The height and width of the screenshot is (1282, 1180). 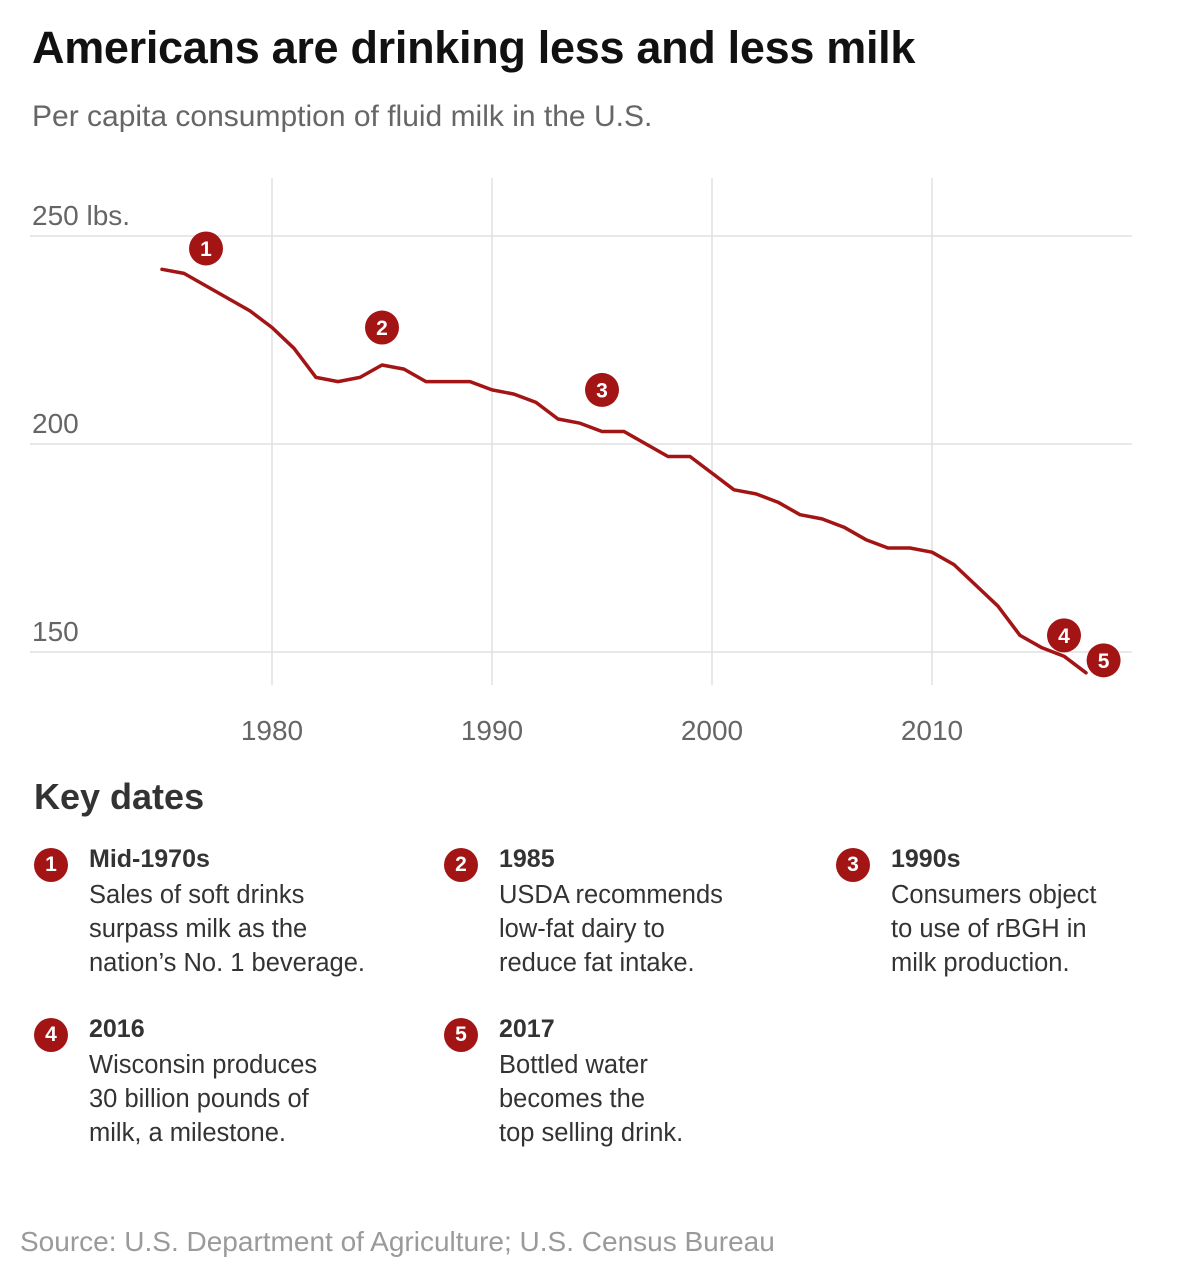 I want to click on x-tick-label-2010: 2010, so click(x=932, y=730).